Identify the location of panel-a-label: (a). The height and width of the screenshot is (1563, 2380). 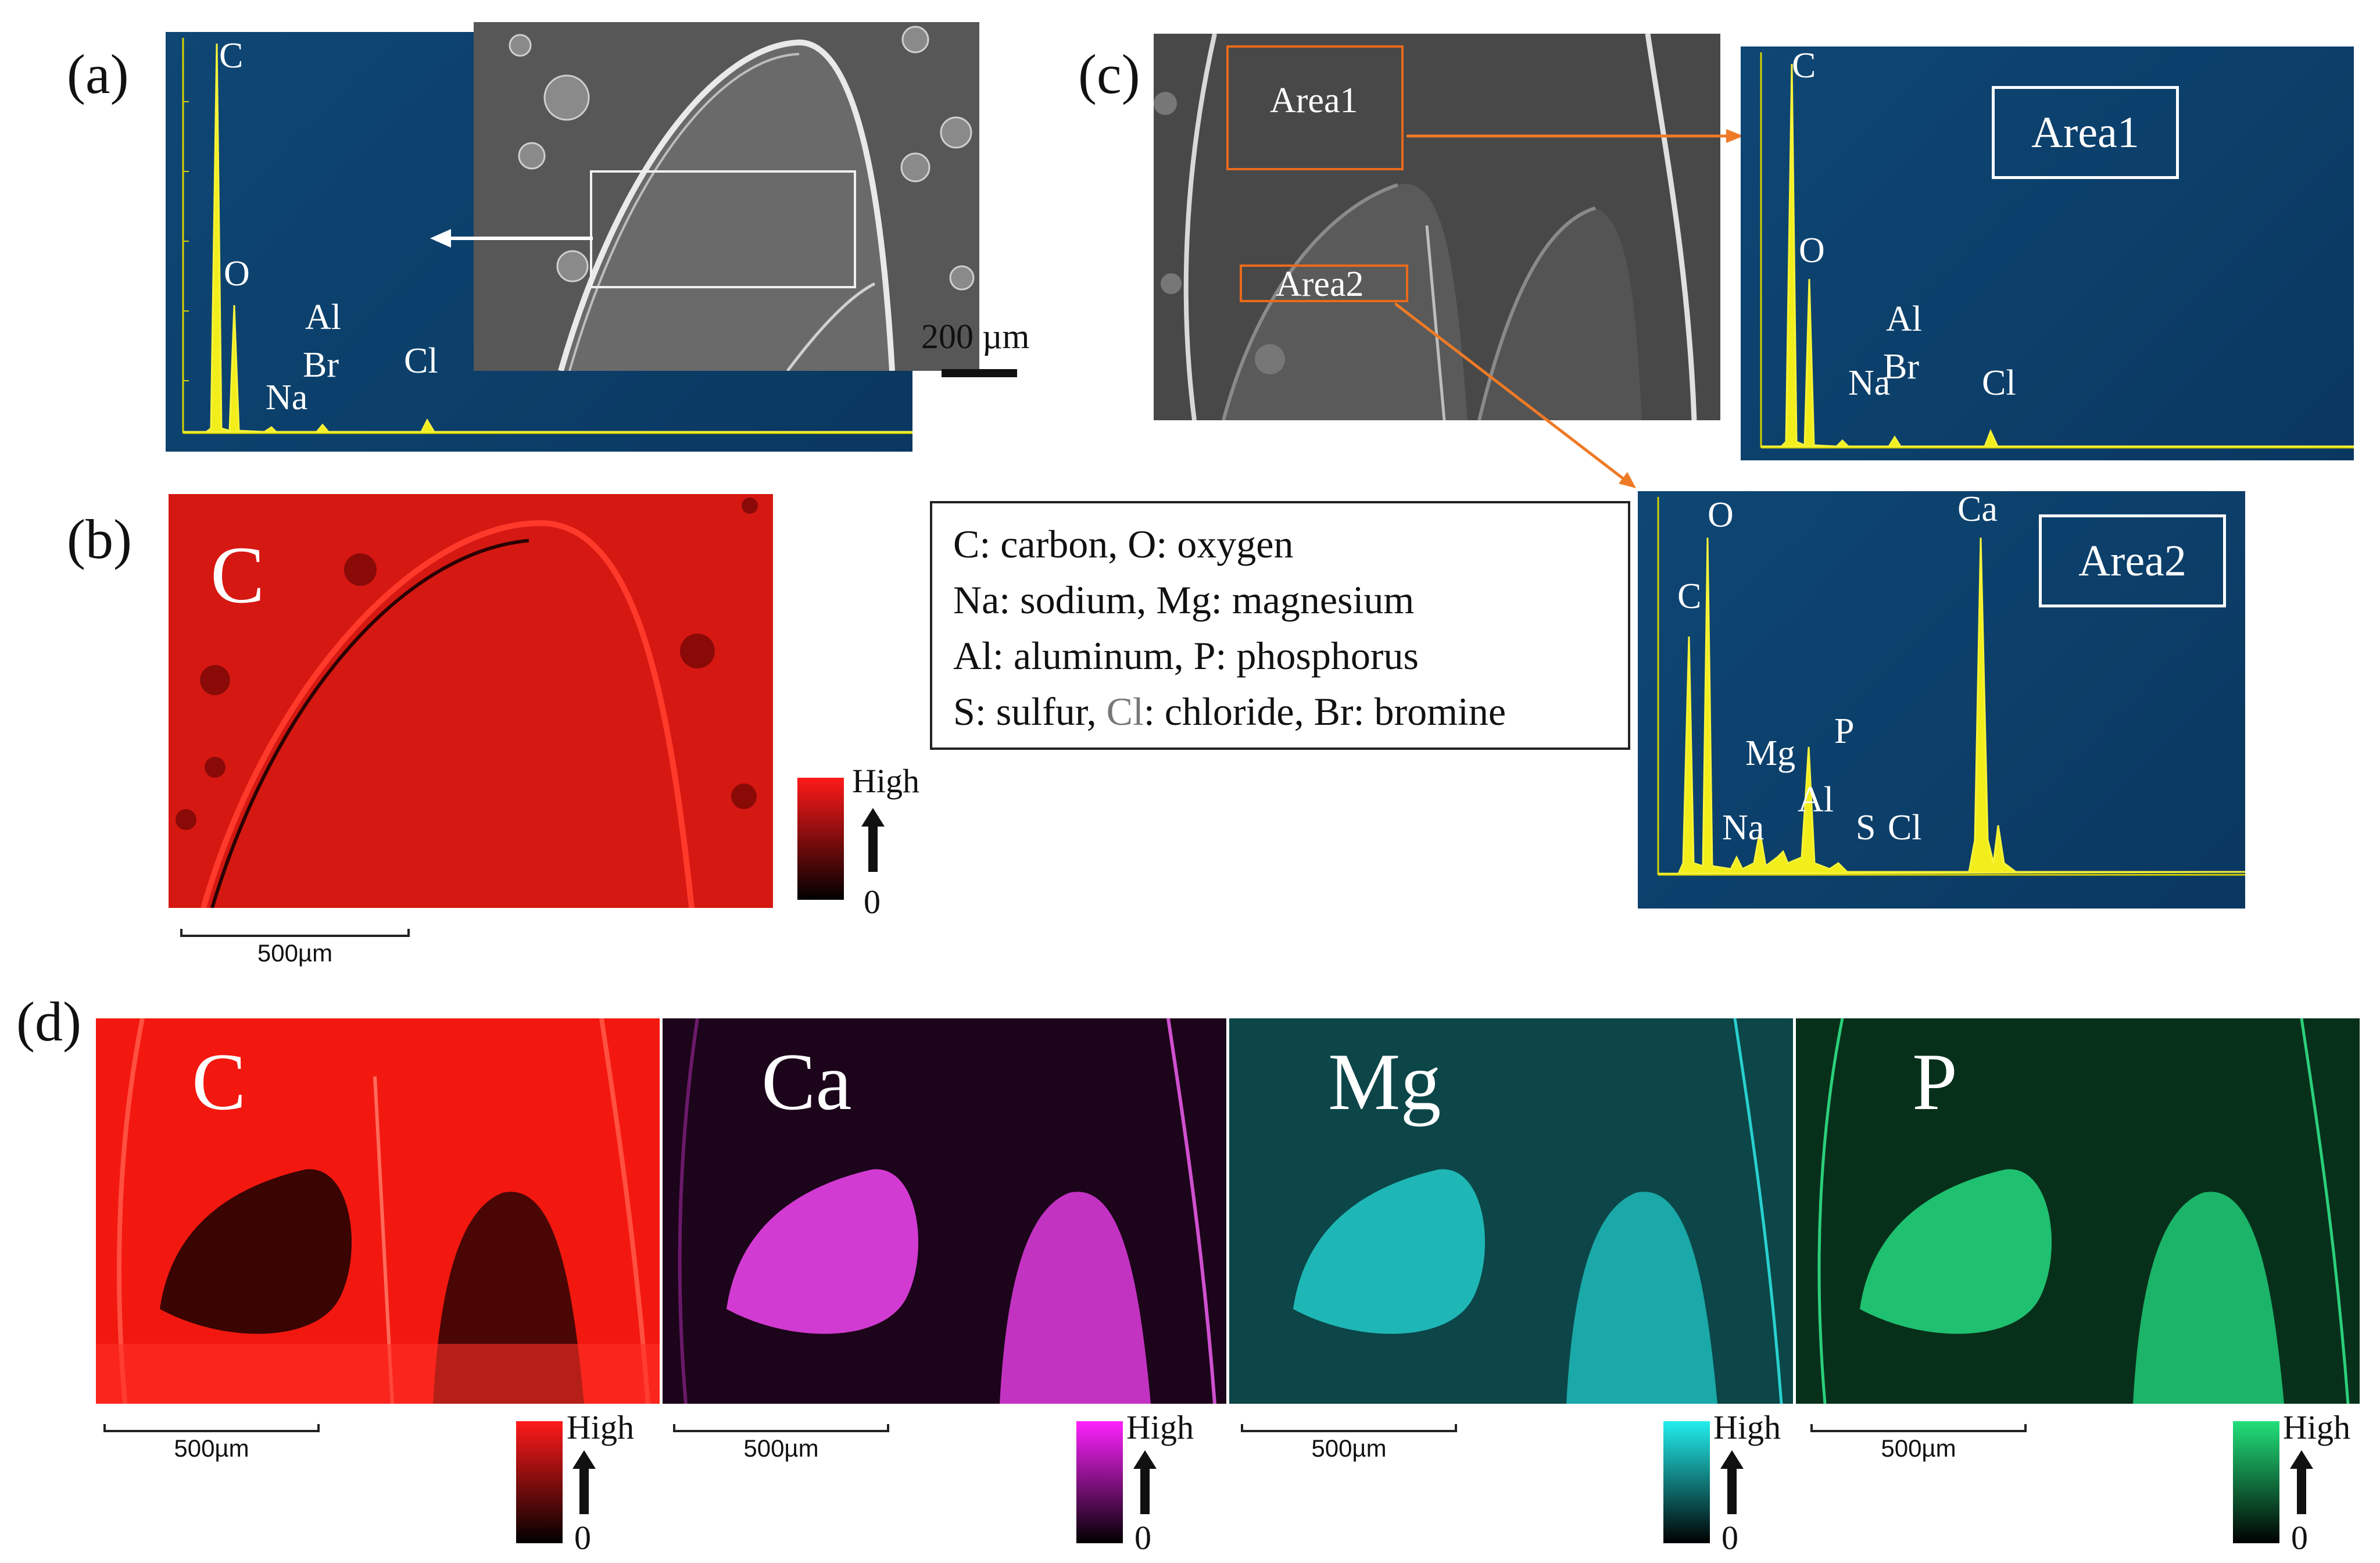
(98, 74).